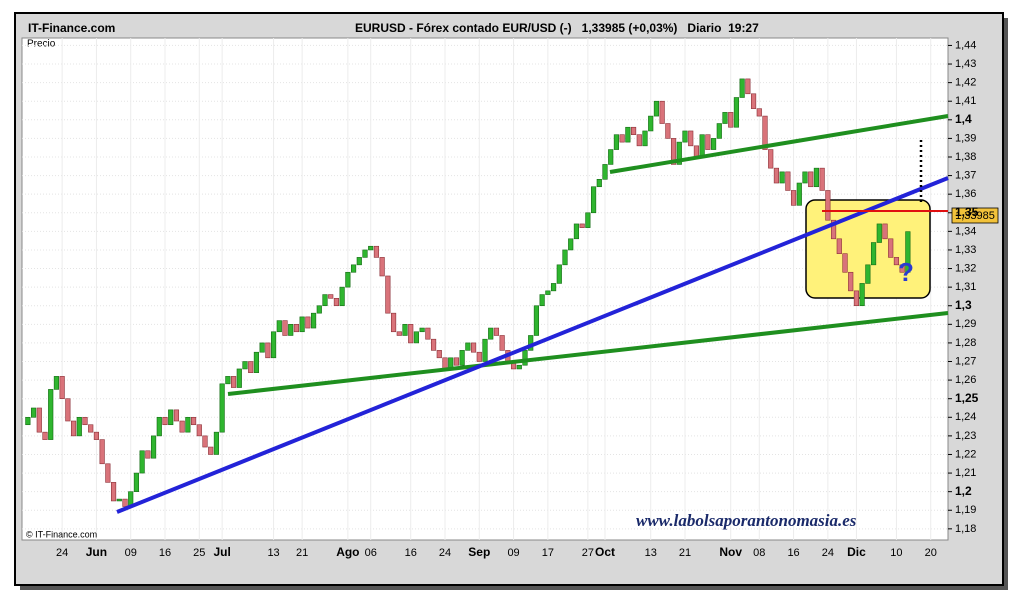 Image resolution: width=1020 pixels, height=605 pixels. Describe the element at coordinates (513, 553) in the screenshot. I see `x-tick-label: 09` at that location.